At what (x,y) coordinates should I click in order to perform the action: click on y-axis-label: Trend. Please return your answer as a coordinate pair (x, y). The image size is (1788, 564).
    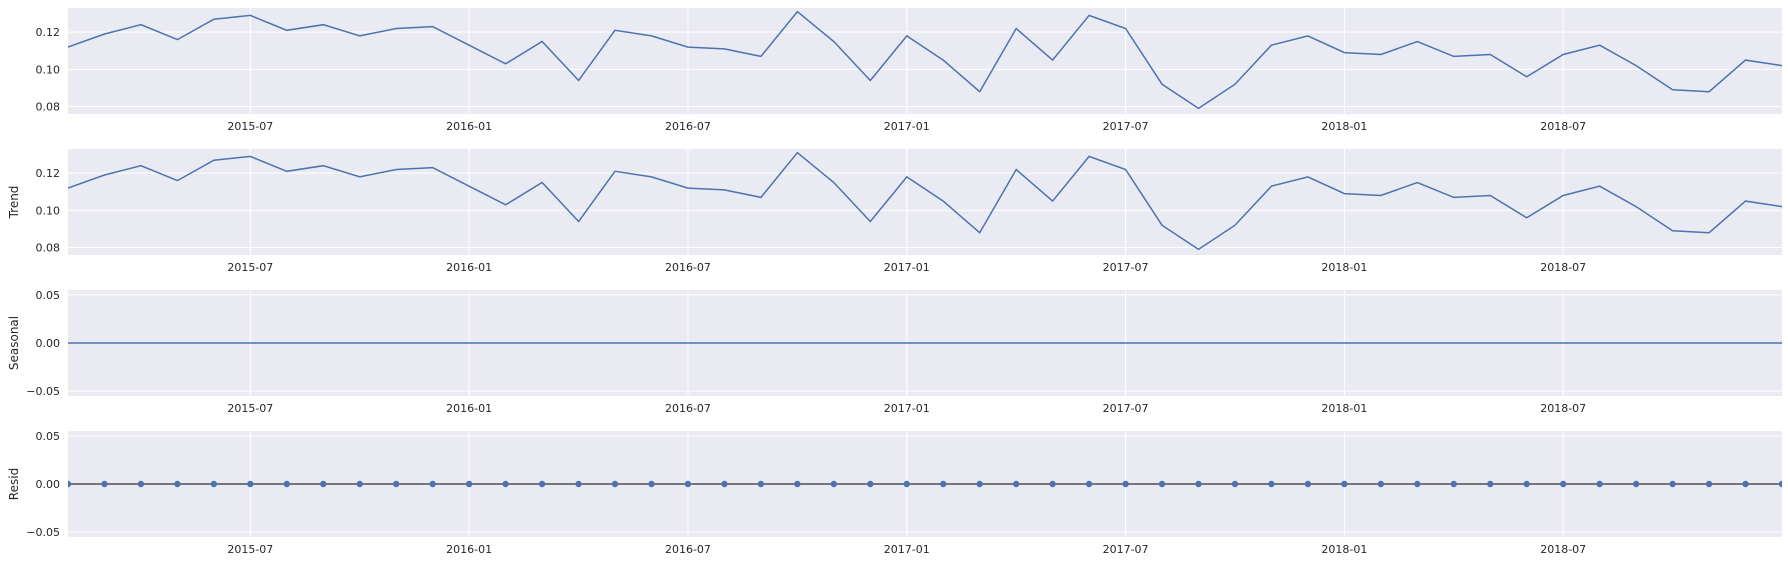
    Looking at the image, I should click on (14, 203).